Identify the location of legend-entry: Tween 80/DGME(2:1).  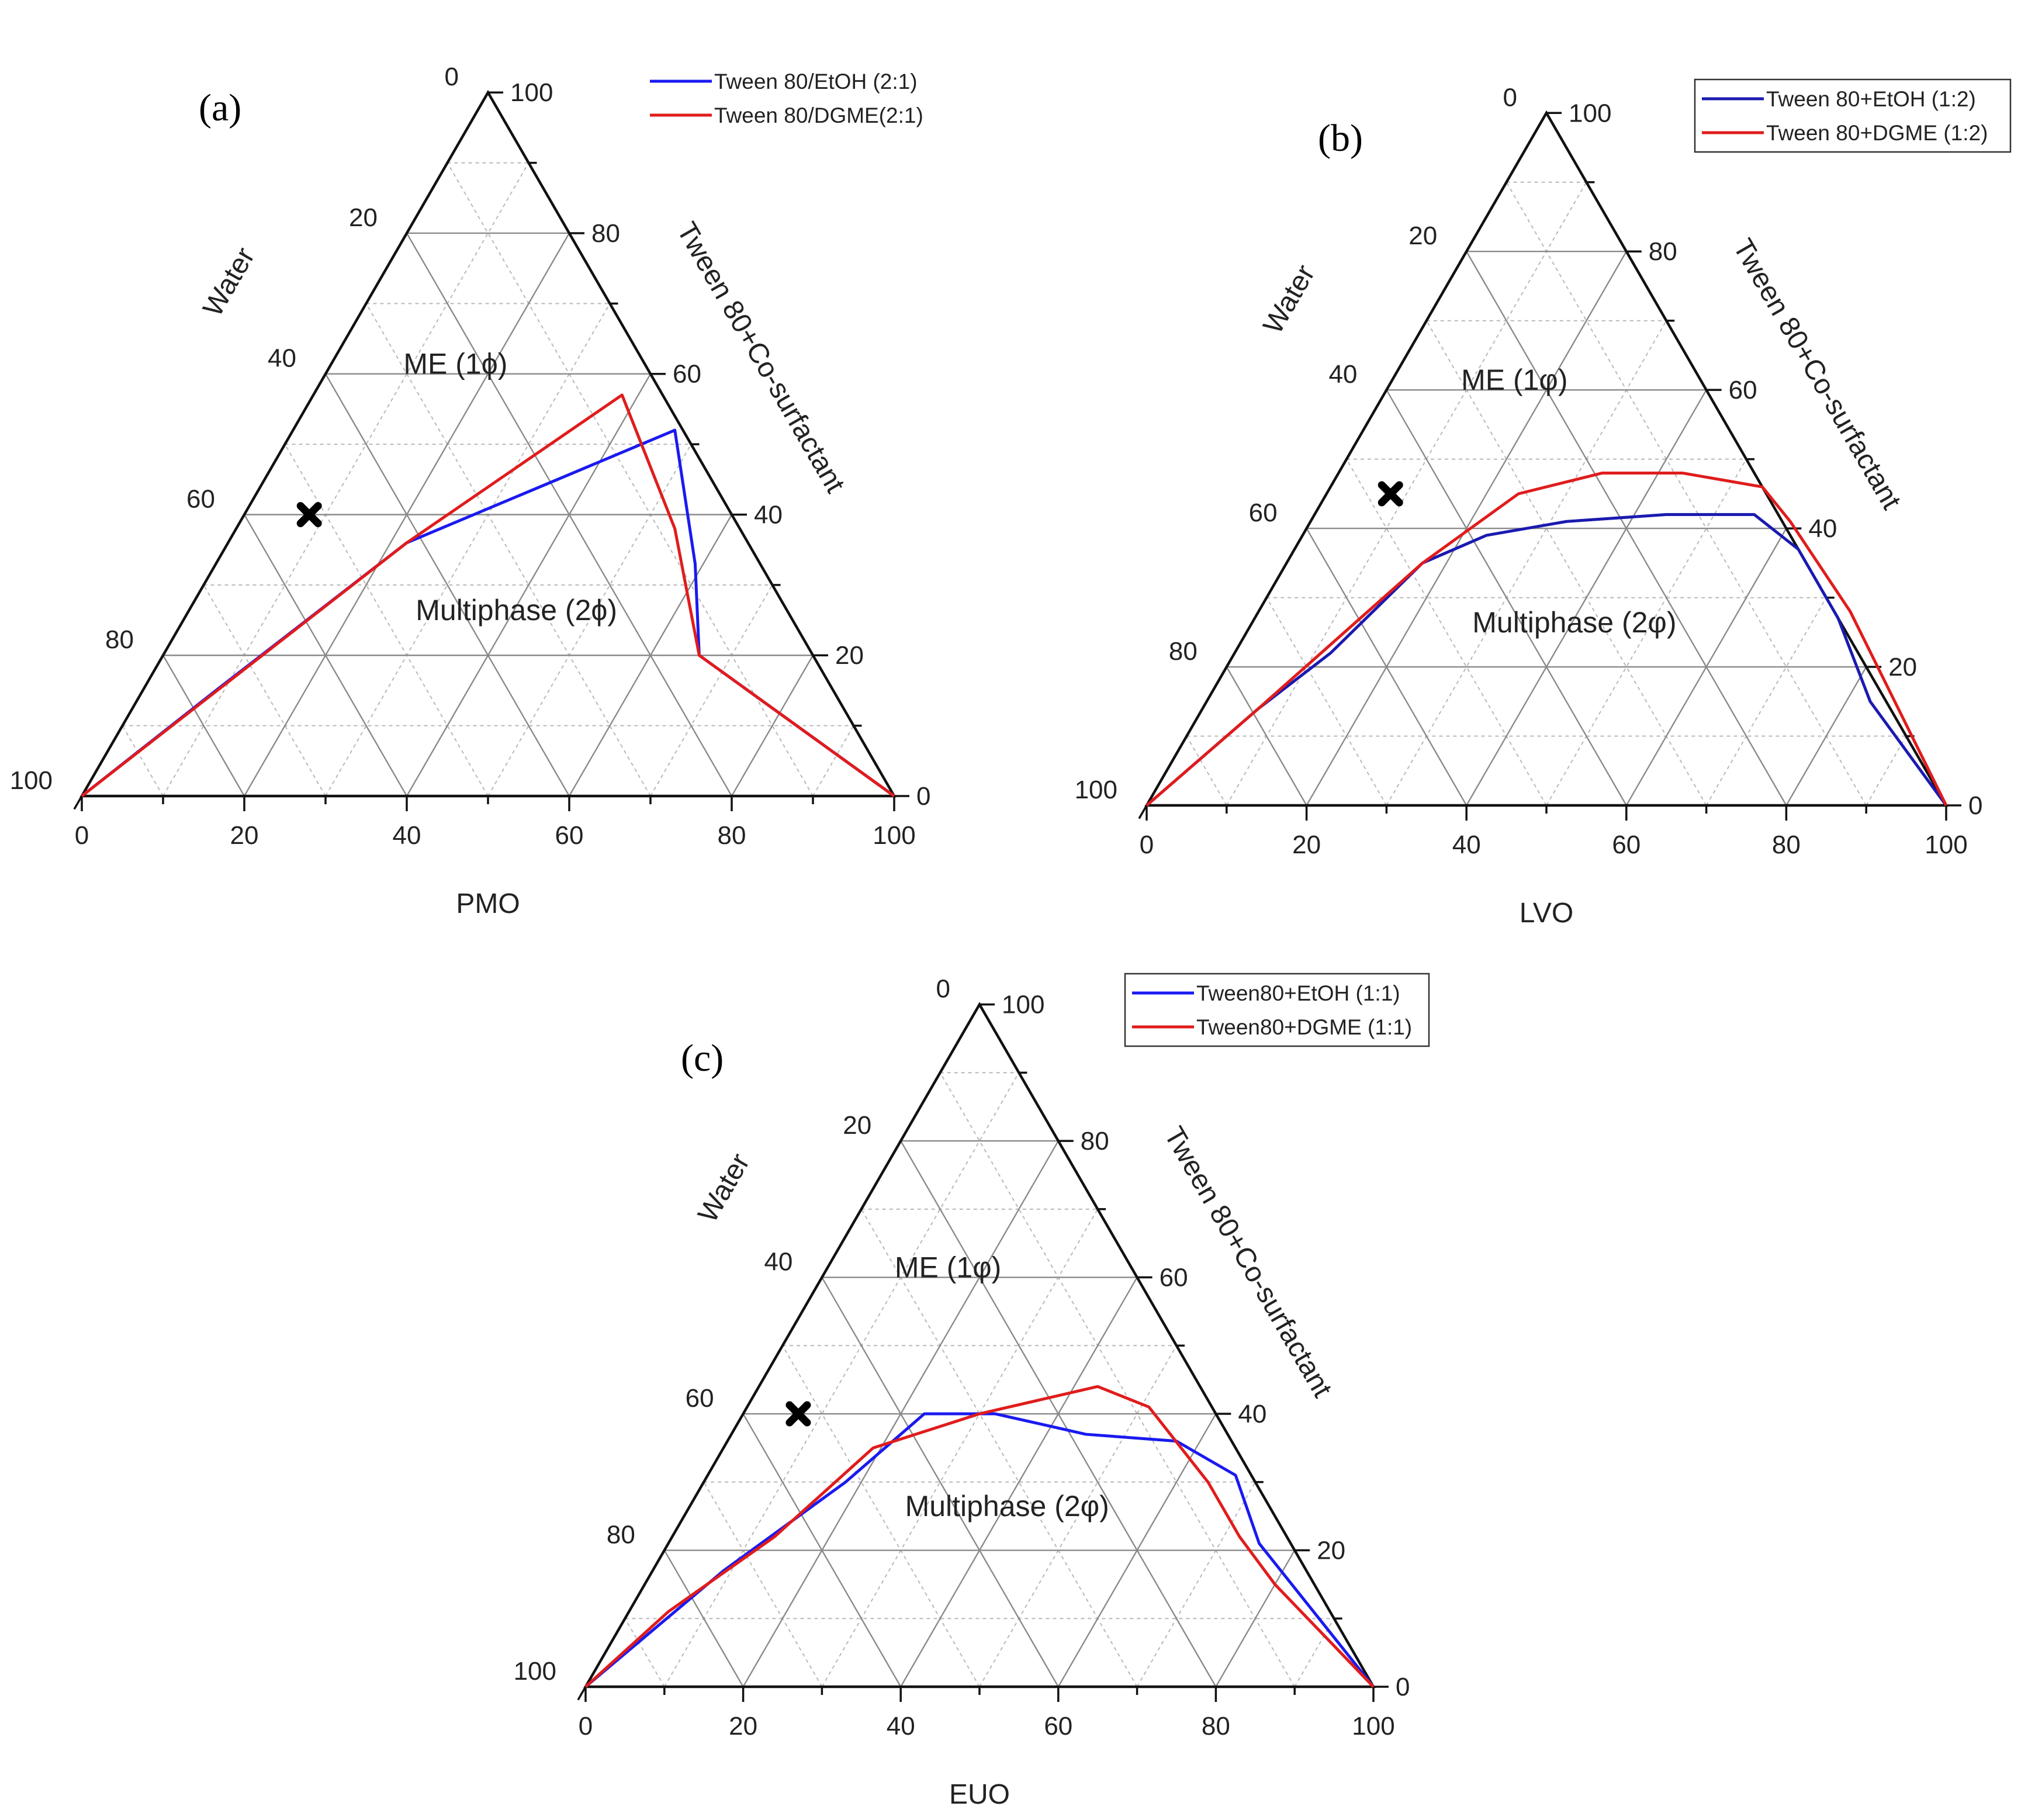
(818, 115).